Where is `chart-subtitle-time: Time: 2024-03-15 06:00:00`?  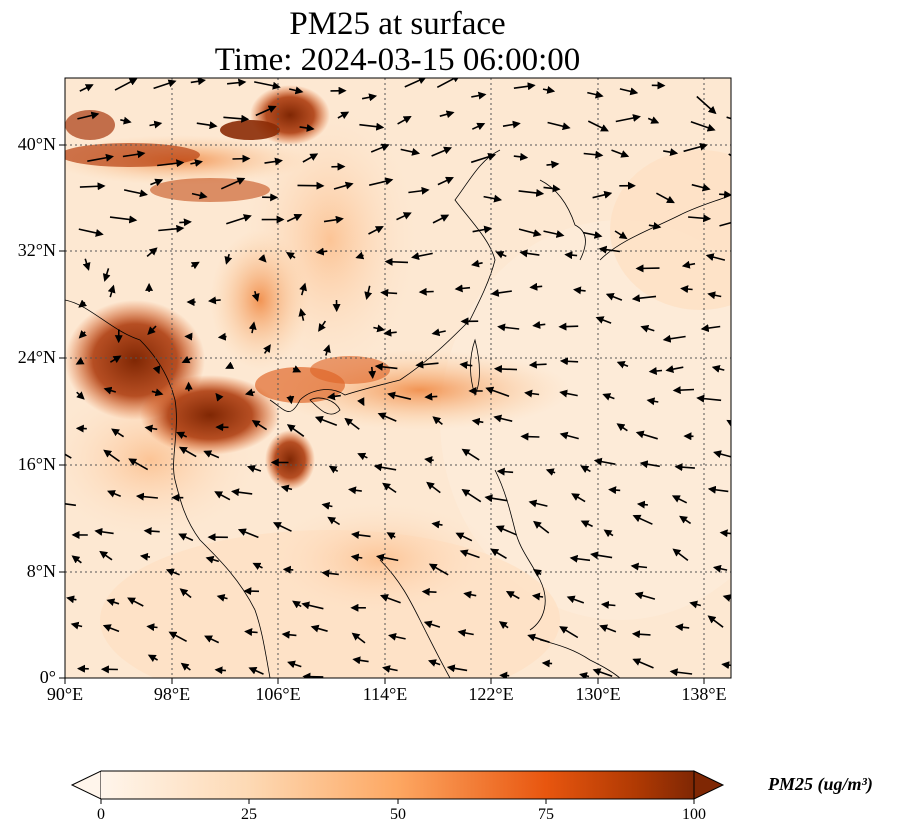
chart-subtitle-time: Time: 2024-03-15 06:00:00 is located at coordinates (397, 60).